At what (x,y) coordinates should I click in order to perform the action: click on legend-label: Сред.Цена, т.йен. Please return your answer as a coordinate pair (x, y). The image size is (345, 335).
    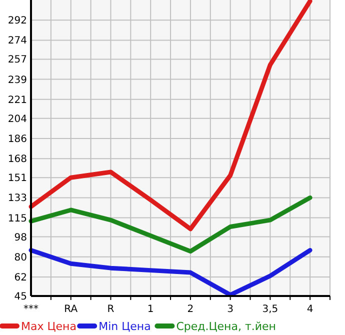
    Looking at the image, I should click on (226, 326).